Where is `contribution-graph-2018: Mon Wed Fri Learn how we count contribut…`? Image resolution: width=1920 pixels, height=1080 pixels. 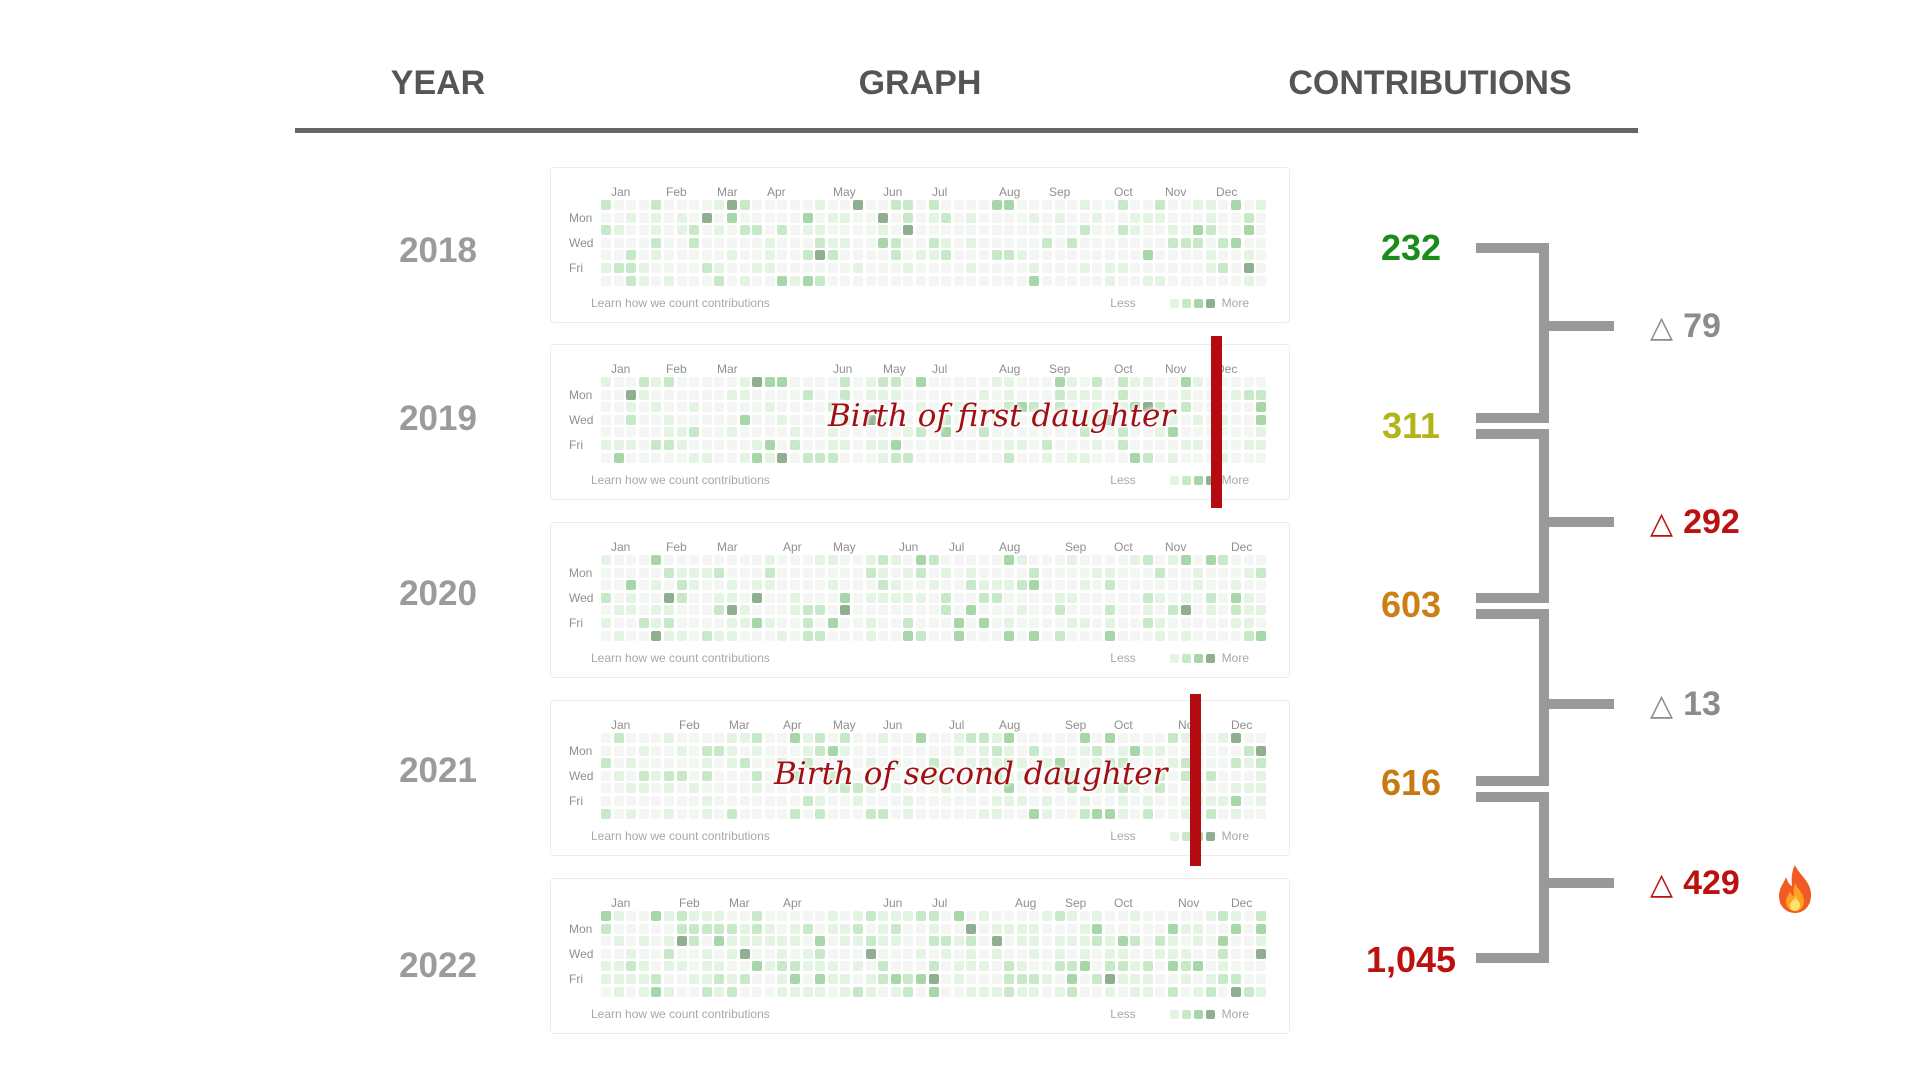
contribution-graph-2018: Mon Wed Fri Learn how we count contribut… is located at coordinates (920, 245).